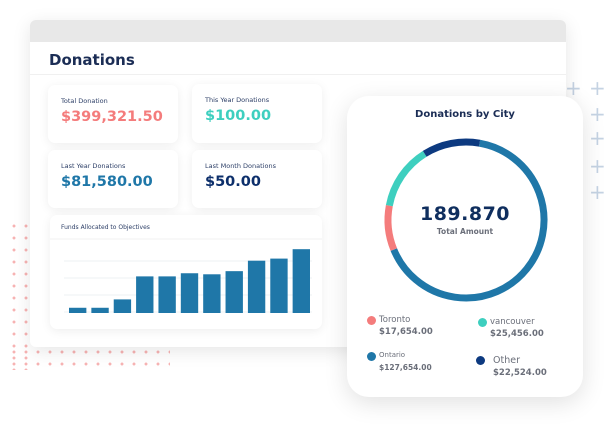 This screenshot has width=614, height=437. I want to click on legend-amount: $127,654.00, so click(405, 367).